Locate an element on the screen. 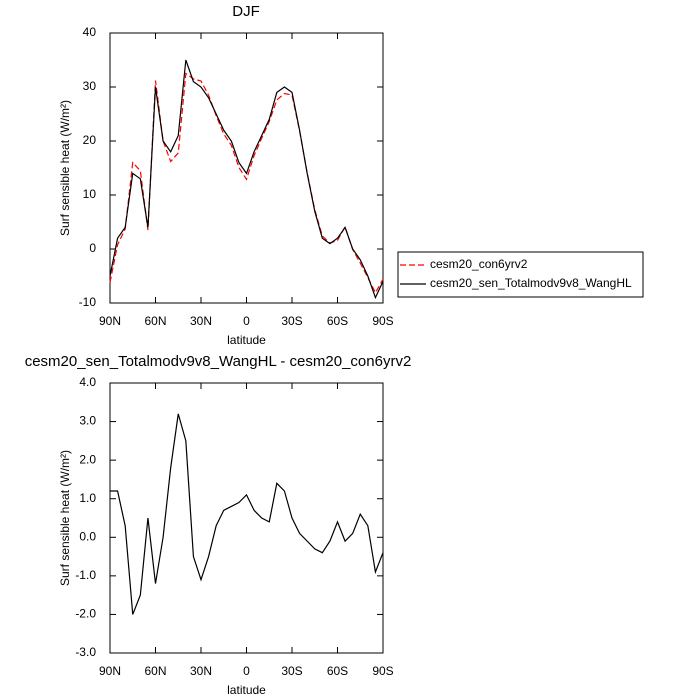 The width and height of the screenshot is (700, 700). chart-title: DJF is located at coordinates (246, 11).